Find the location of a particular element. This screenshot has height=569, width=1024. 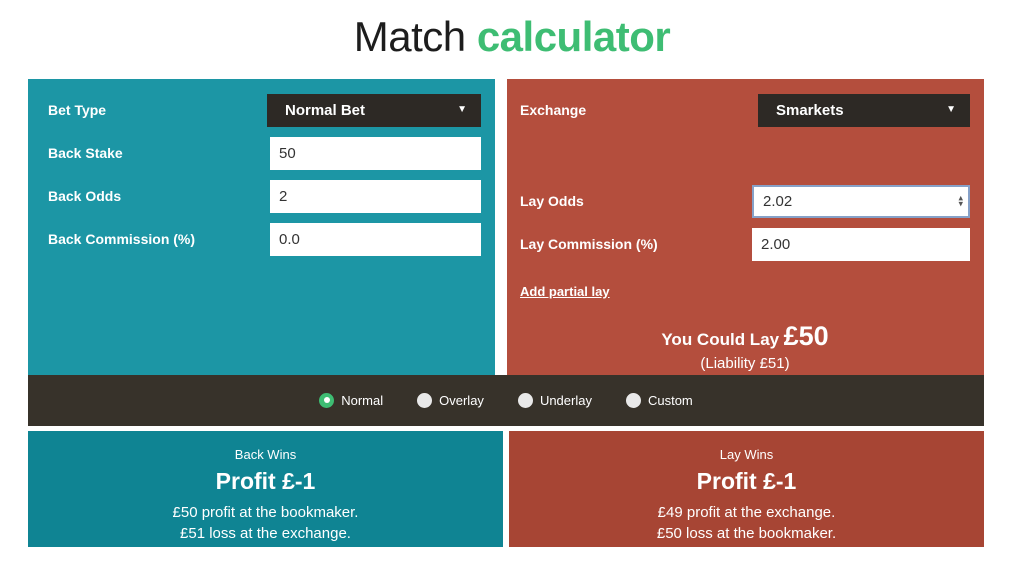

back-odds-label: Back Odds is located at coordinates (85, 196).